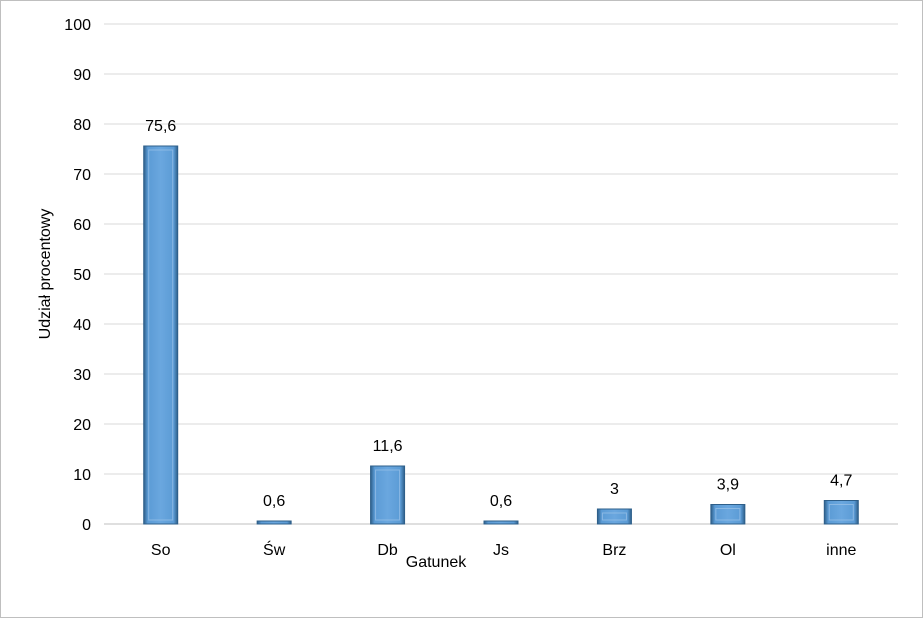 This screenshot has height=622, width=923. I want to click on y-axis-ticks: 0 10 20 30 40 50 60 70 80 90 100, so click(77, 275).